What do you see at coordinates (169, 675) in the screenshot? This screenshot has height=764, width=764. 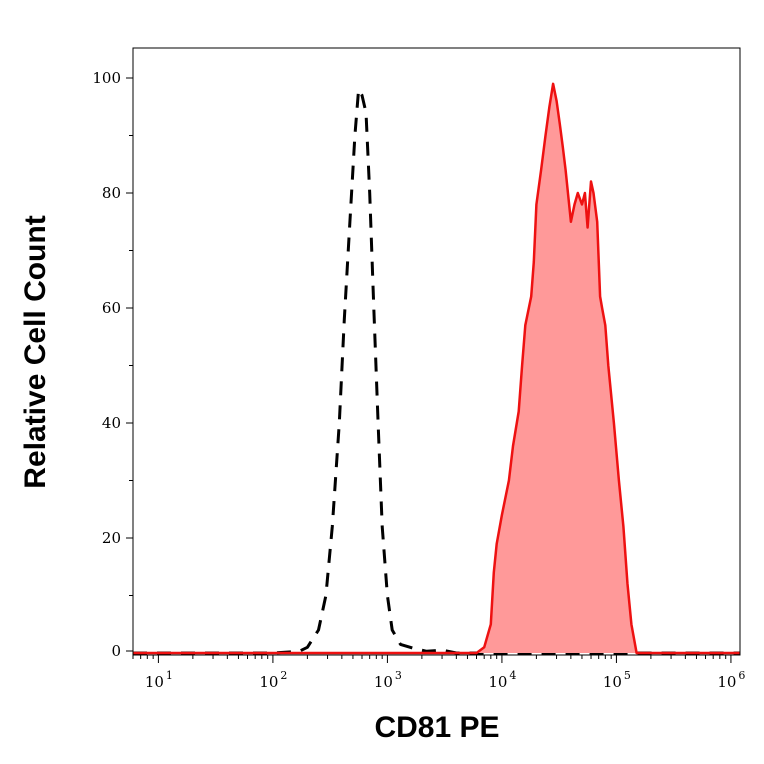 I see `x-tick-exponent: 1` at bounding box center [169, 675].